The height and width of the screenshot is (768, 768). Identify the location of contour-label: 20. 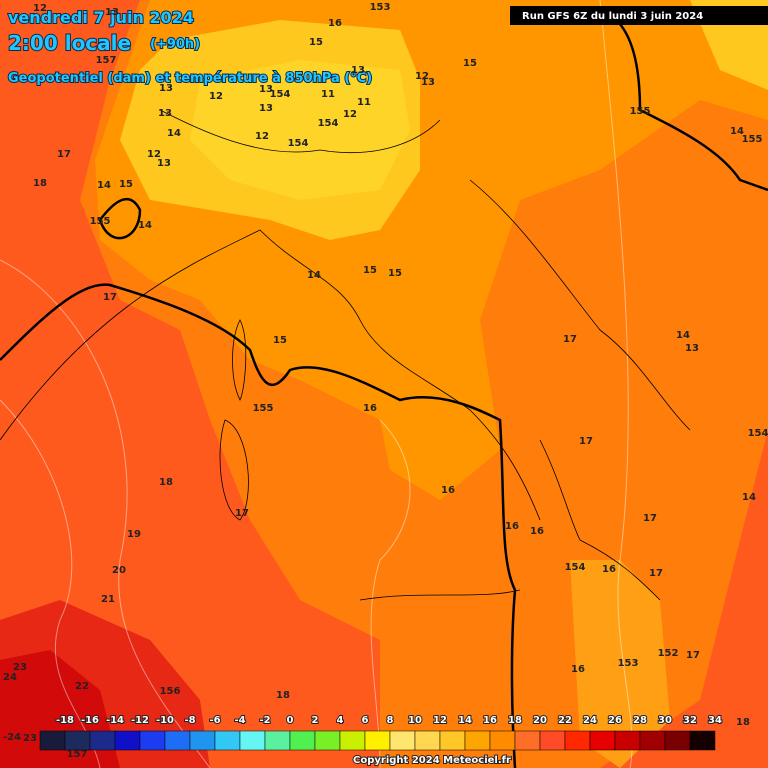
(119, 570).